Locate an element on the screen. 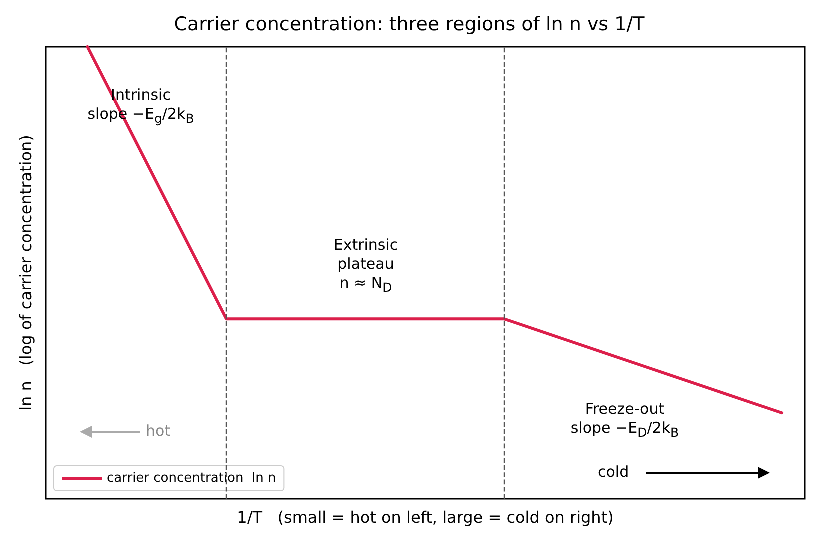 This screenshot has width=819, height=546. annotation: Freeze-out slope −E$_{D}$/2k$_{B}$ is located at coordinates (625, 420).